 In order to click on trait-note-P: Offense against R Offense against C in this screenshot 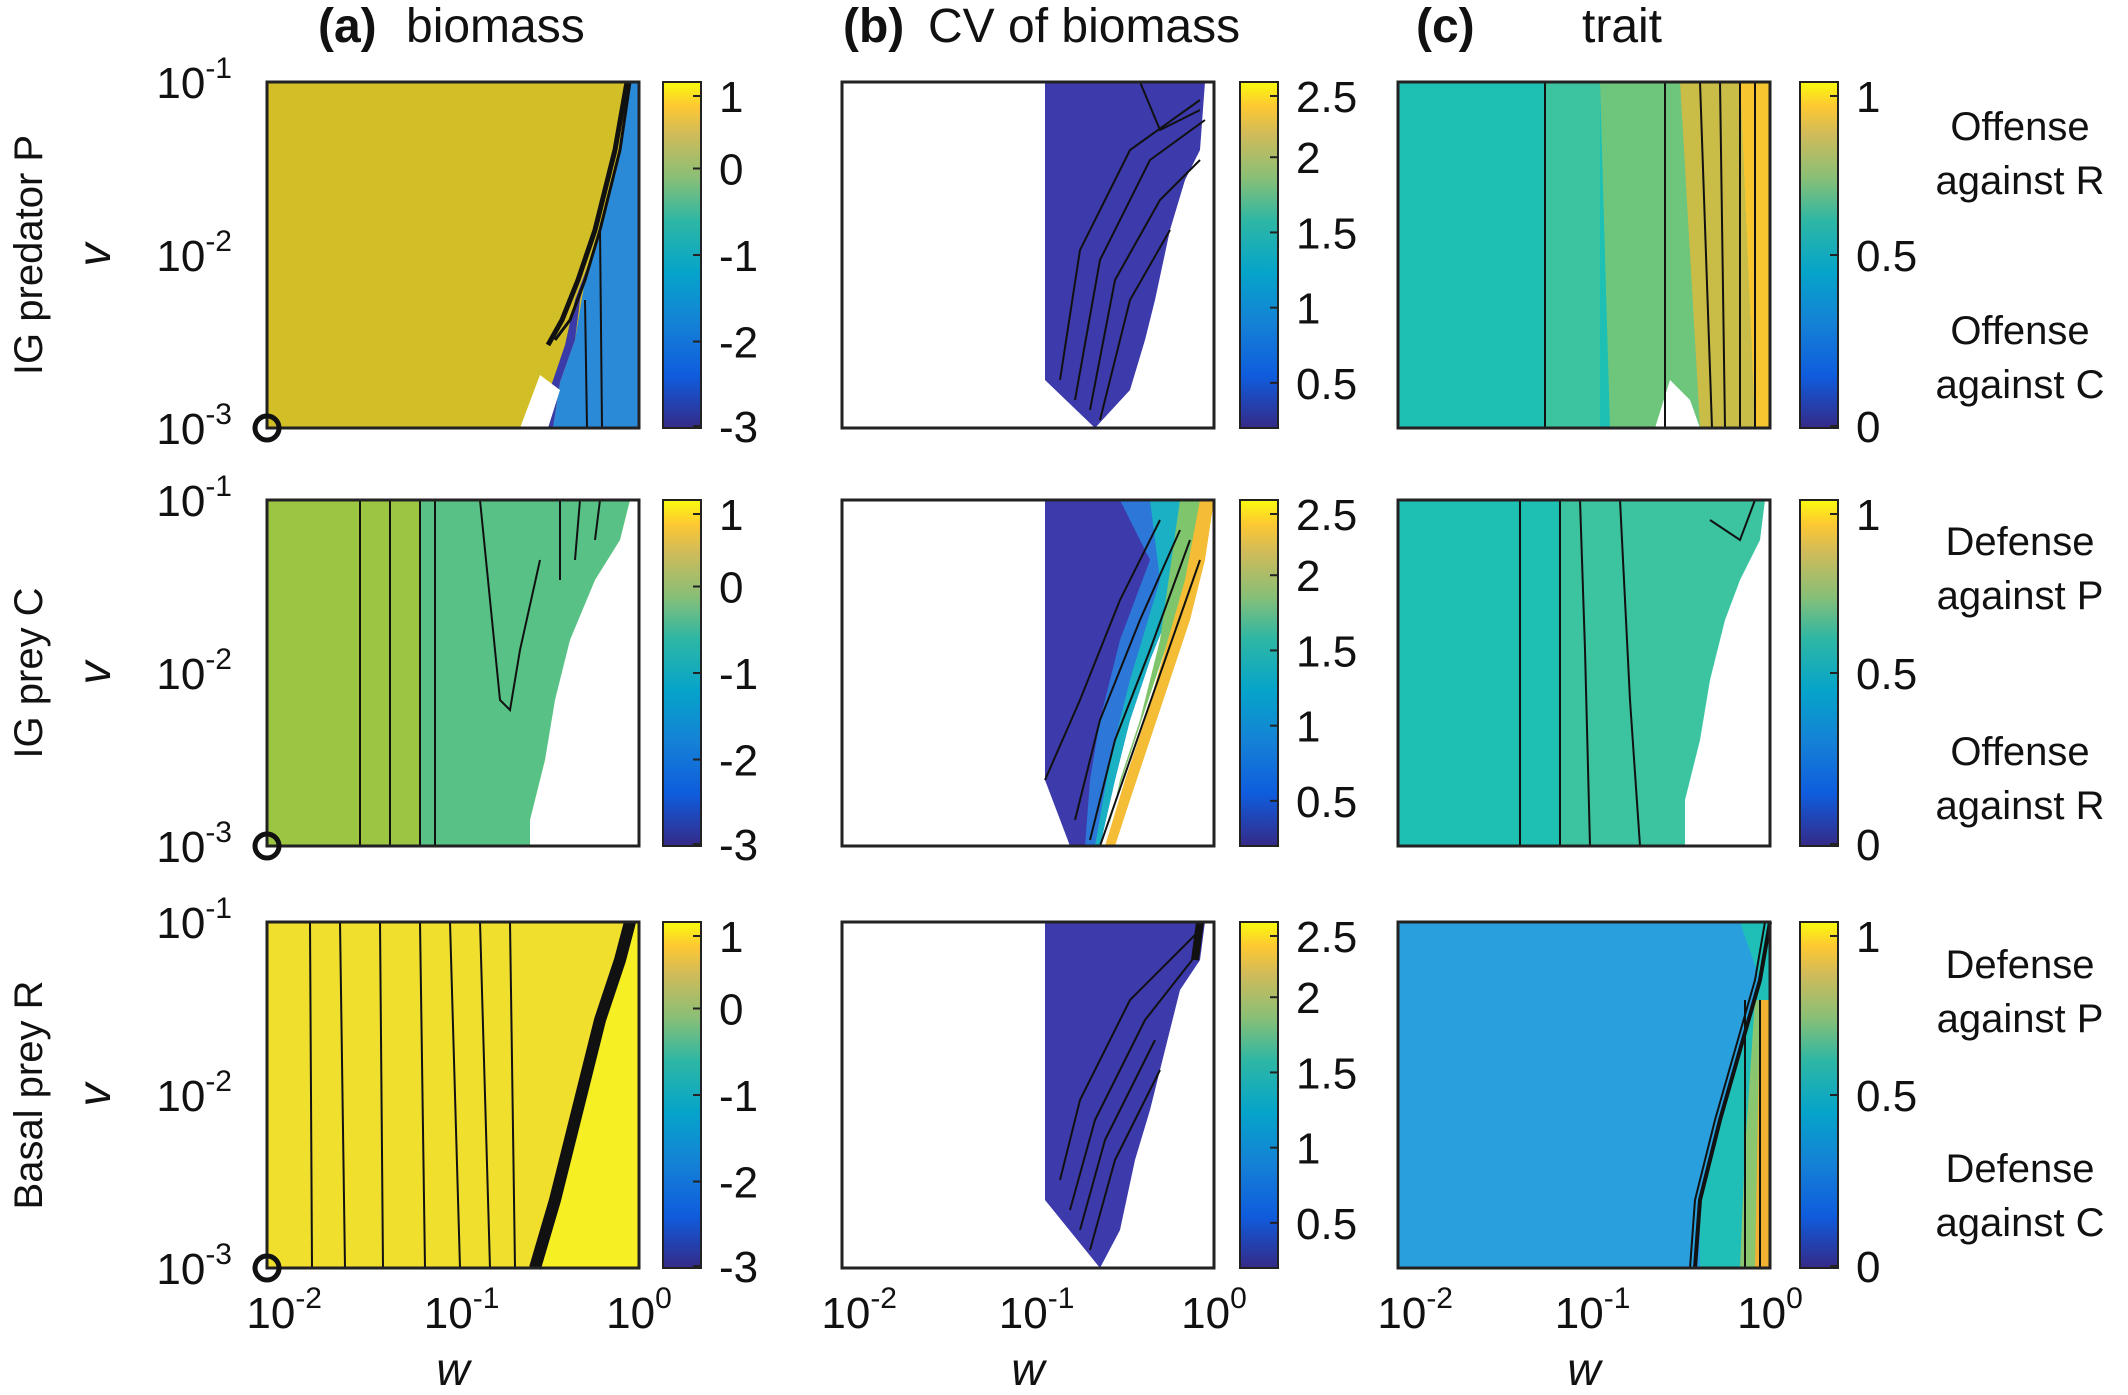, I will do `click(2020, 256)`.